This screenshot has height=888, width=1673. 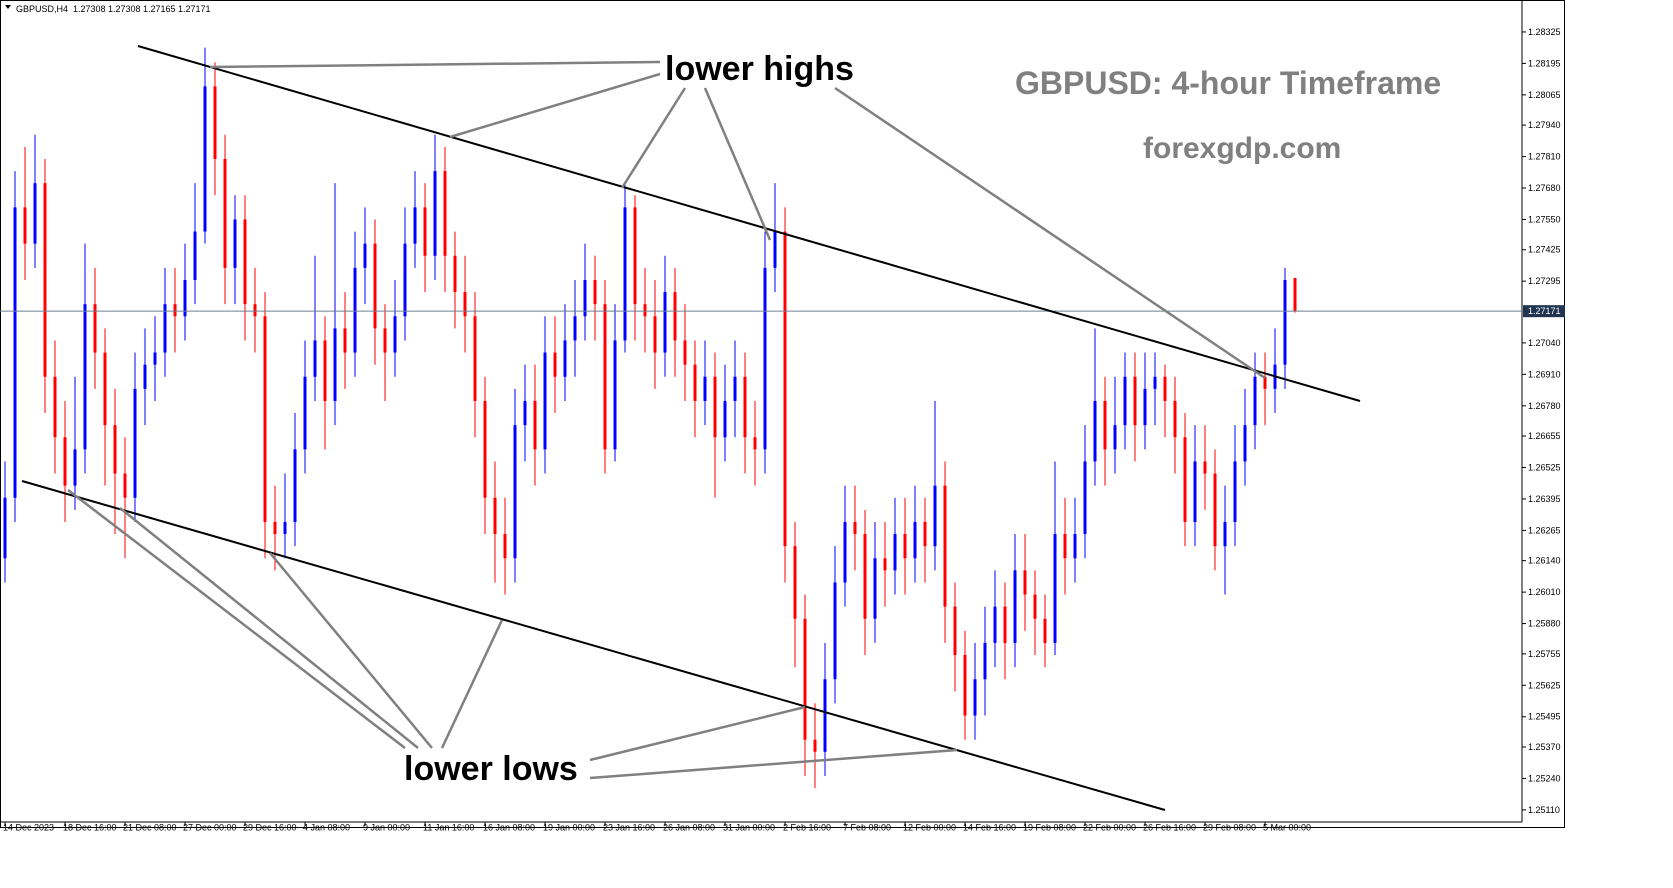 I want to click on header-high: 1.27308, so click(x=124, y=9).